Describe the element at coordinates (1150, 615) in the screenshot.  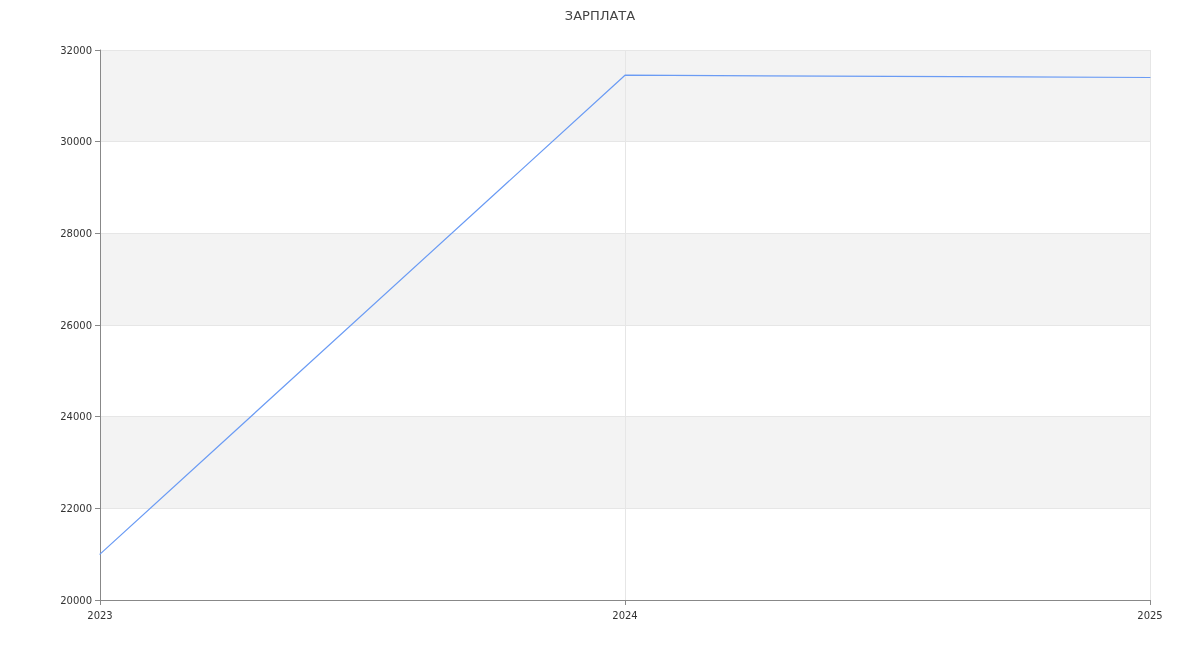
I see `x-tick-label: 2025` at that location.